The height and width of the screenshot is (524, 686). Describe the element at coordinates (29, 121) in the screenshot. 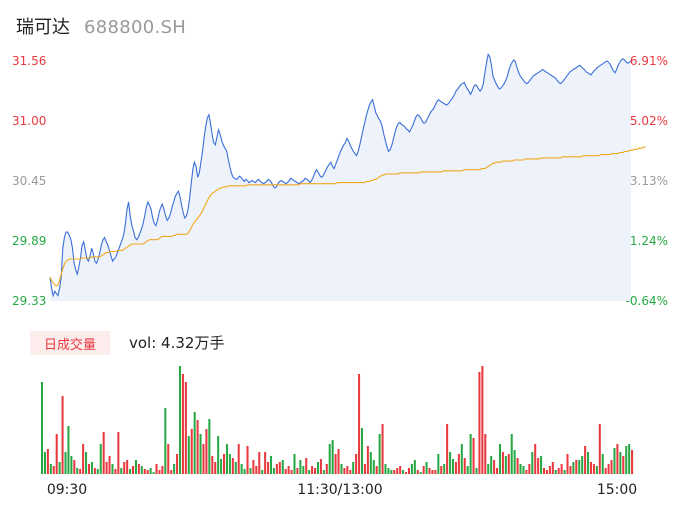

I see `left-axis-label: 31.00` at that location.